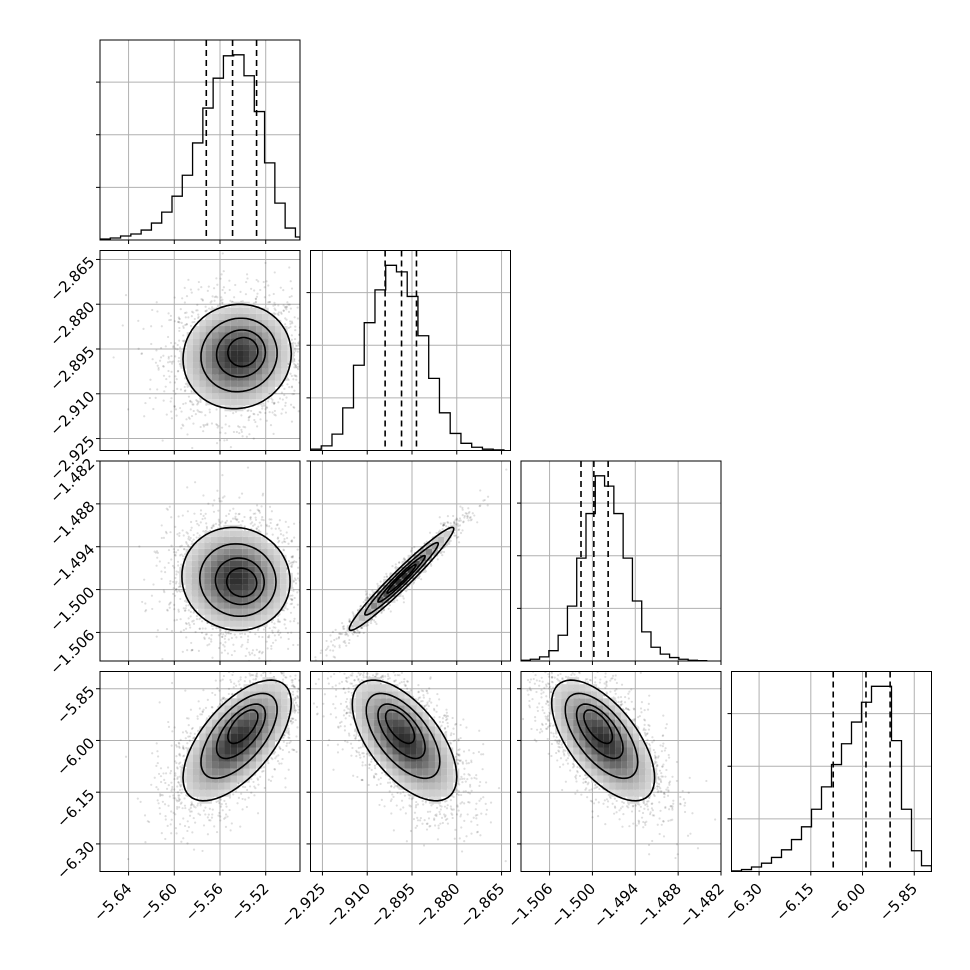 This screenshot has height=970, width=970. Describe the element at coordinates (215, 350) in the screenshot. I see `panel-content` at that location.